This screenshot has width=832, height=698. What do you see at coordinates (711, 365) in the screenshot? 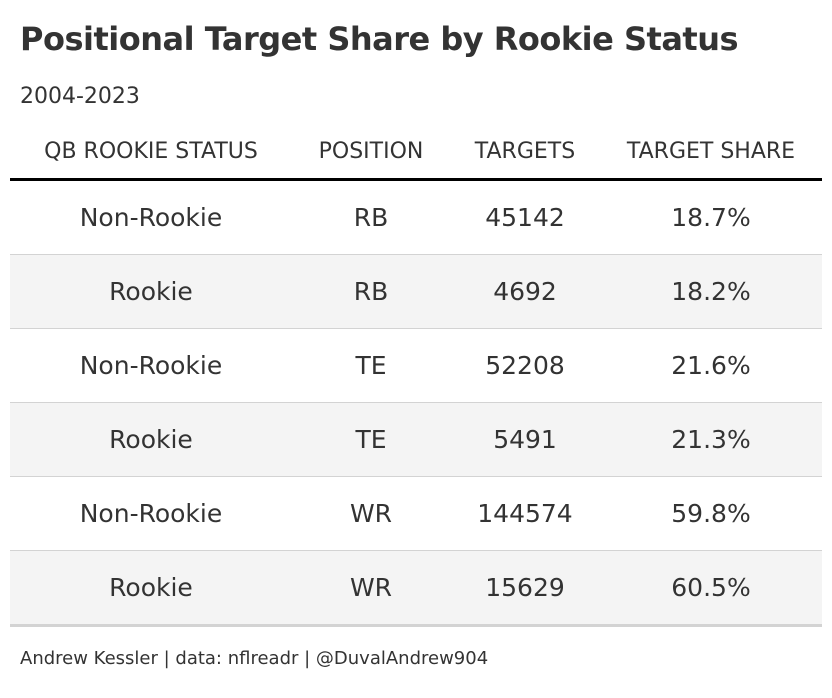
I see `cell-target-share: 21.6%` at bounding box center [711, 365].